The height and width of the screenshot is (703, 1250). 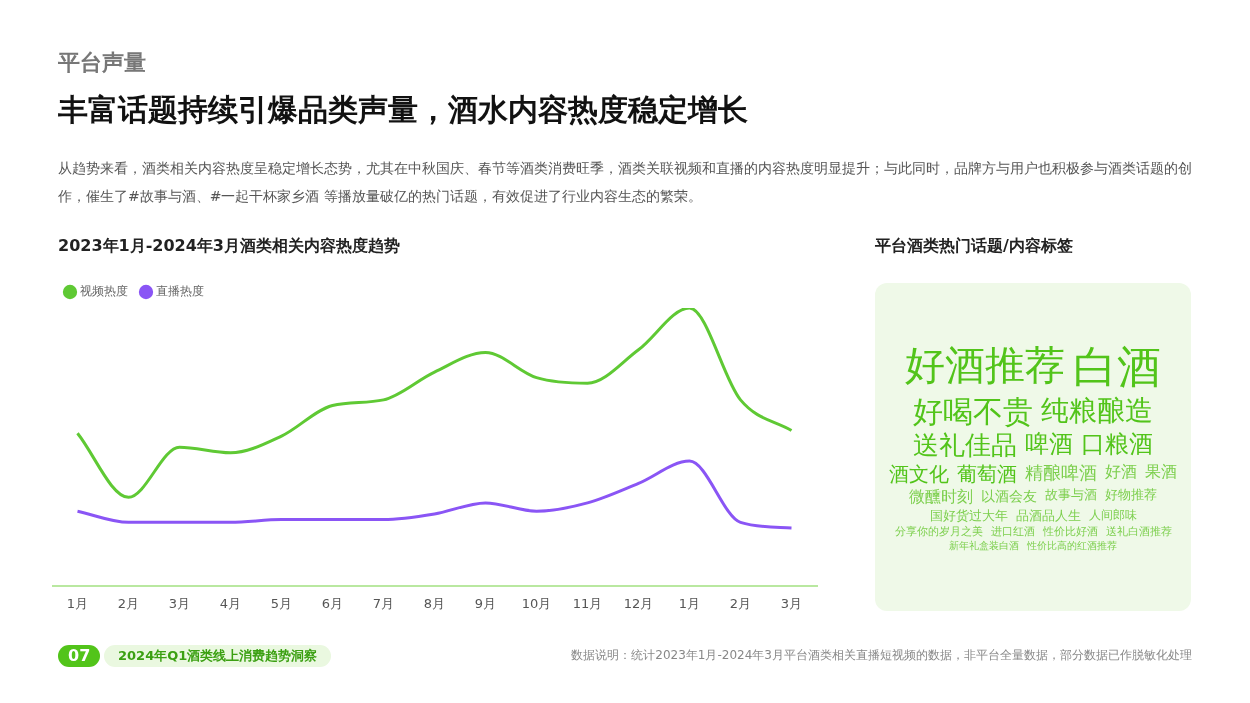 What do you see at coordinates (180, 291) in the screenshot?
I see `legend-label: 直播热度` at bounding box center [180, 291].